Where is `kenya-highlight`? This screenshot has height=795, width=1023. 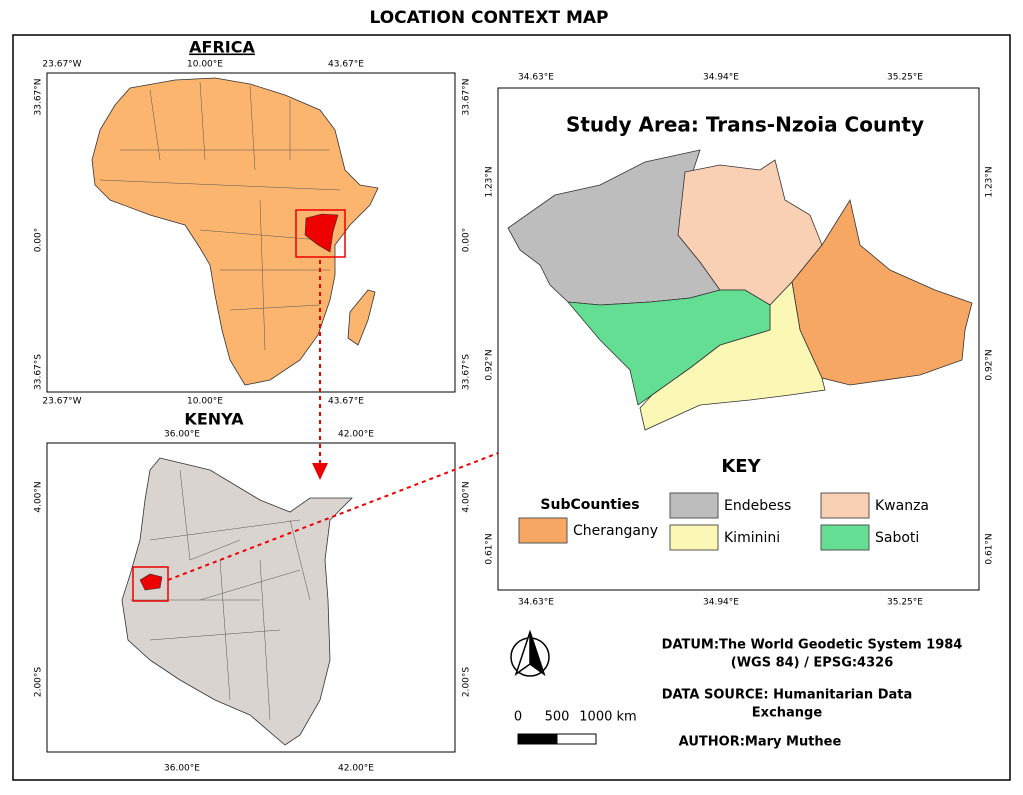 kenya-highlight is located at coordinates (321, 233).